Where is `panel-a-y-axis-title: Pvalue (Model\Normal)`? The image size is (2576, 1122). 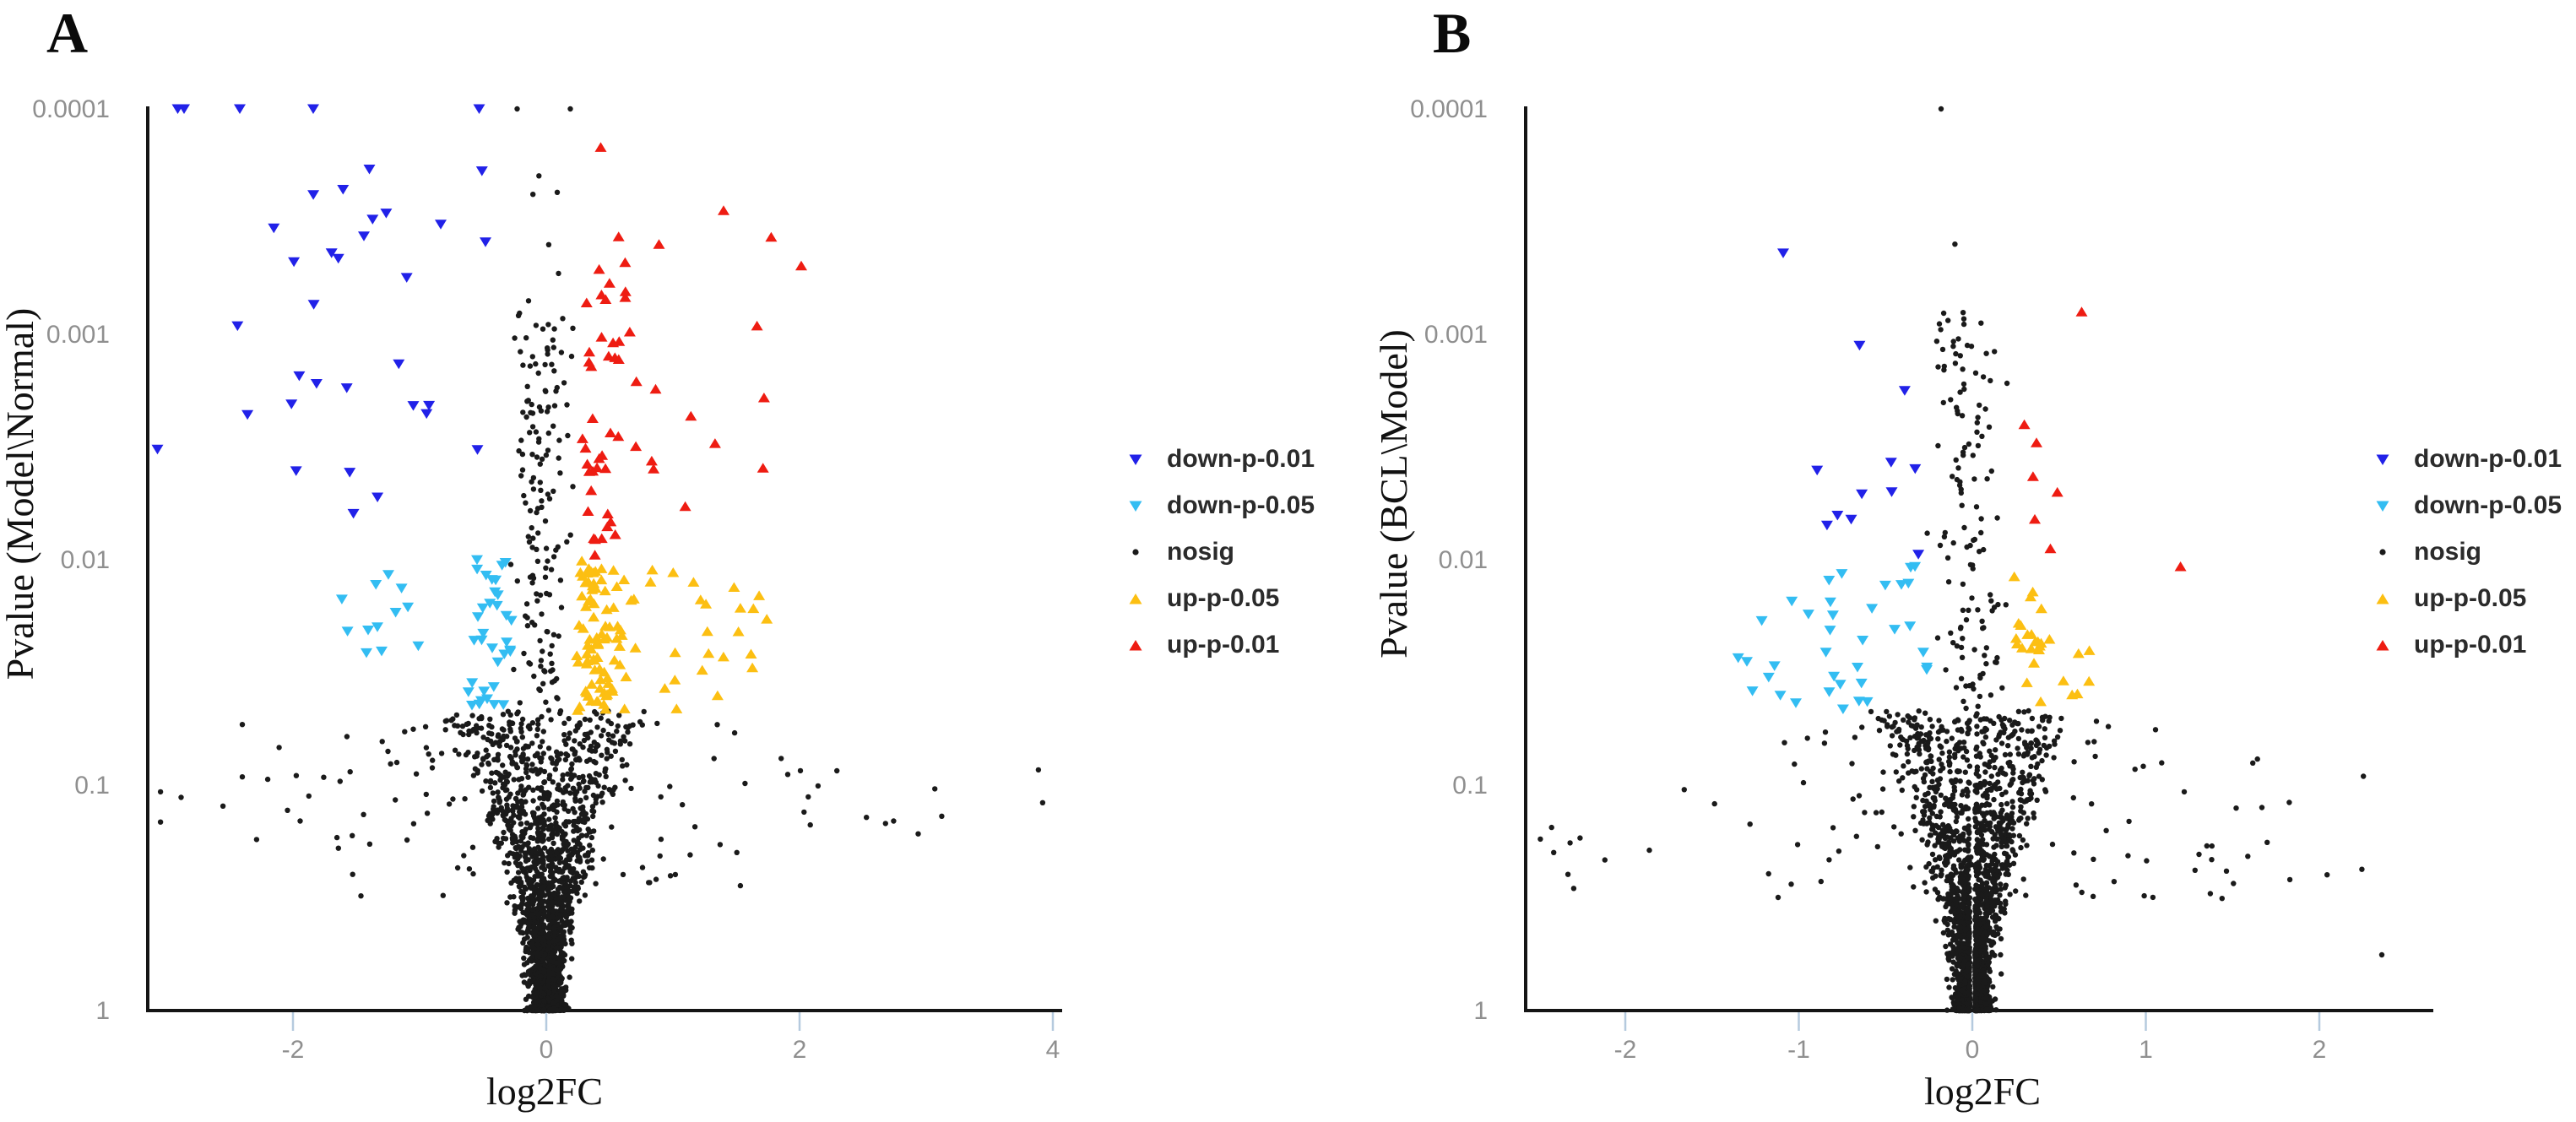
panel-a-y-axis-title: Pvalue (Model\Normal) is located at coordinates (20, 494).